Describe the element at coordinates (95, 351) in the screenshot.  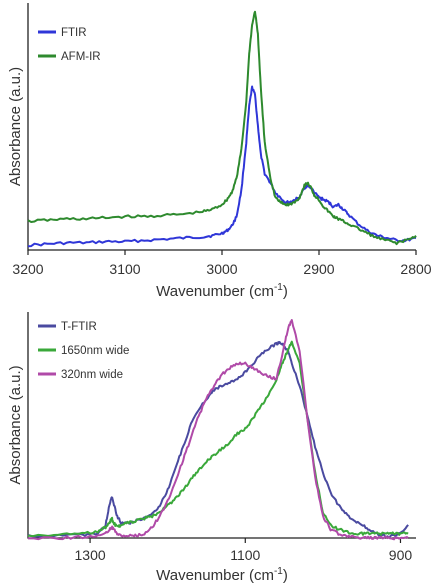
I see `legend-label: 1650nm wide` at that location.